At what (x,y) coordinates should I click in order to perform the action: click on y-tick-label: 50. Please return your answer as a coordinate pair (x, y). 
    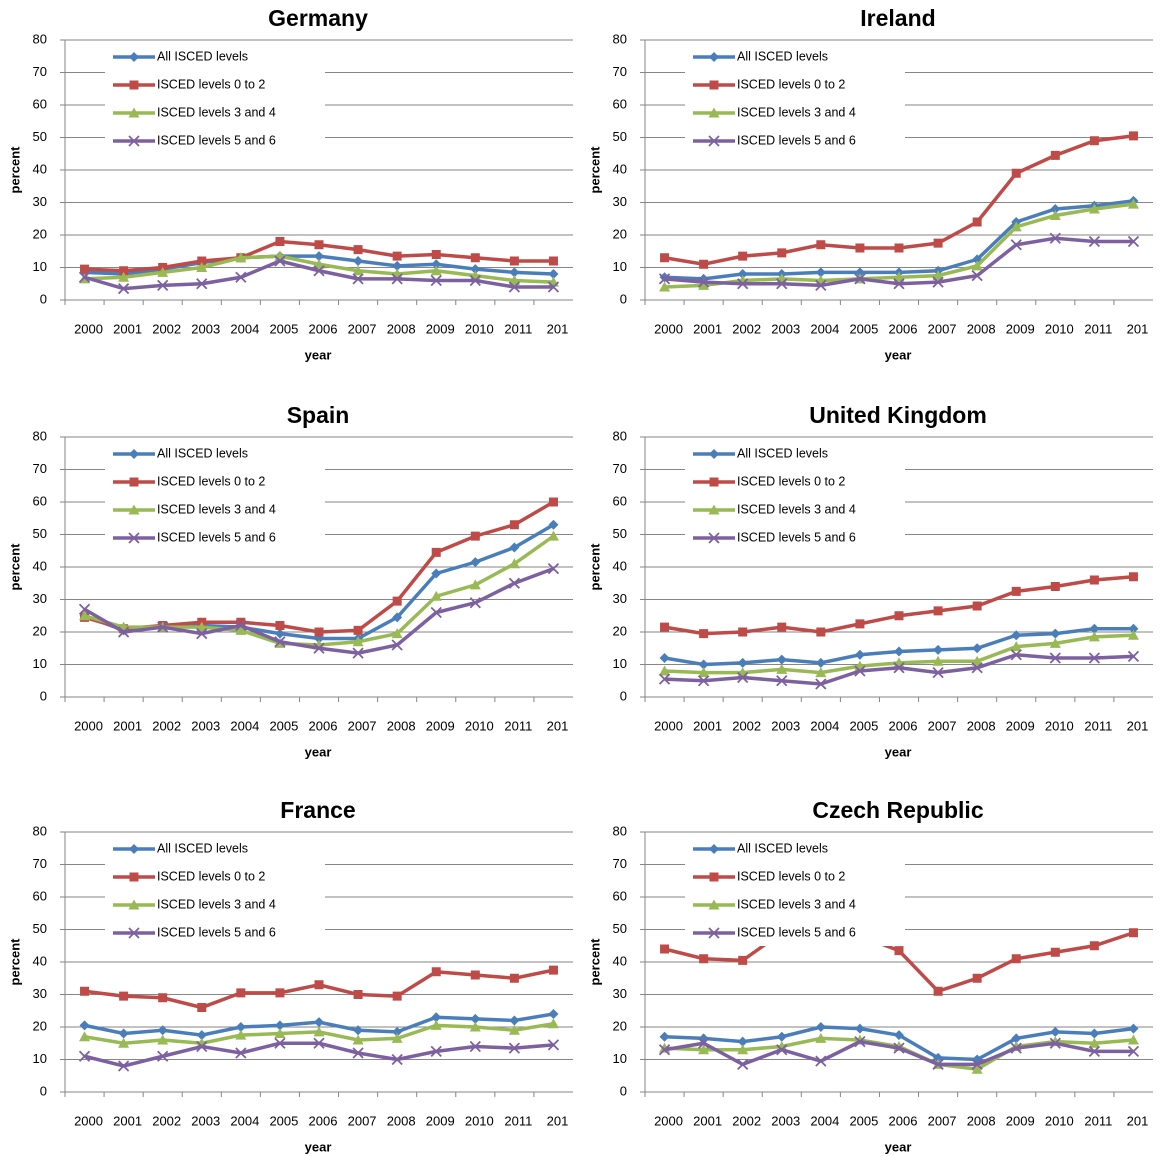
    Looking at the image, I should click on (40, 928).